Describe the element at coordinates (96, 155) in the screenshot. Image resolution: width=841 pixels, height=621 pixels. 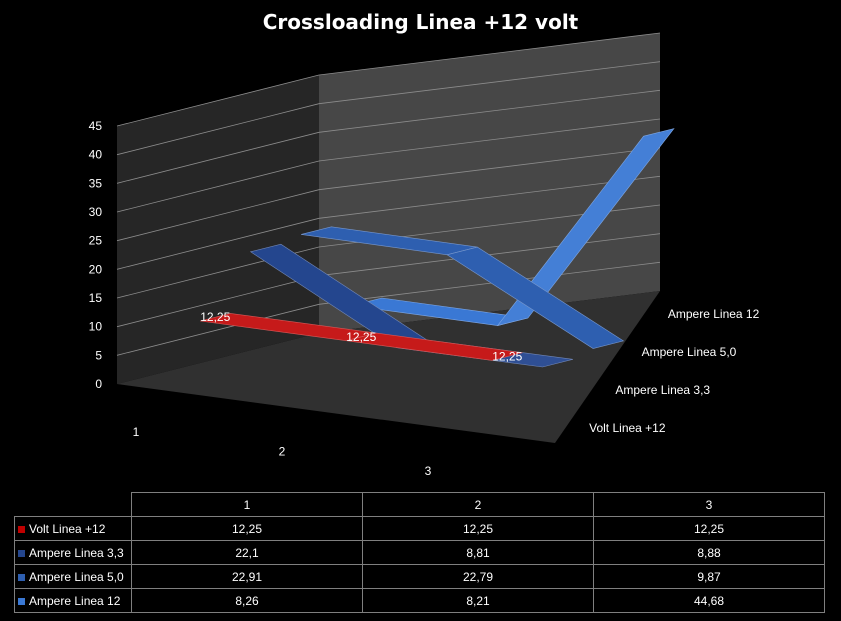
I see `y-tick-label: 40` at that location.